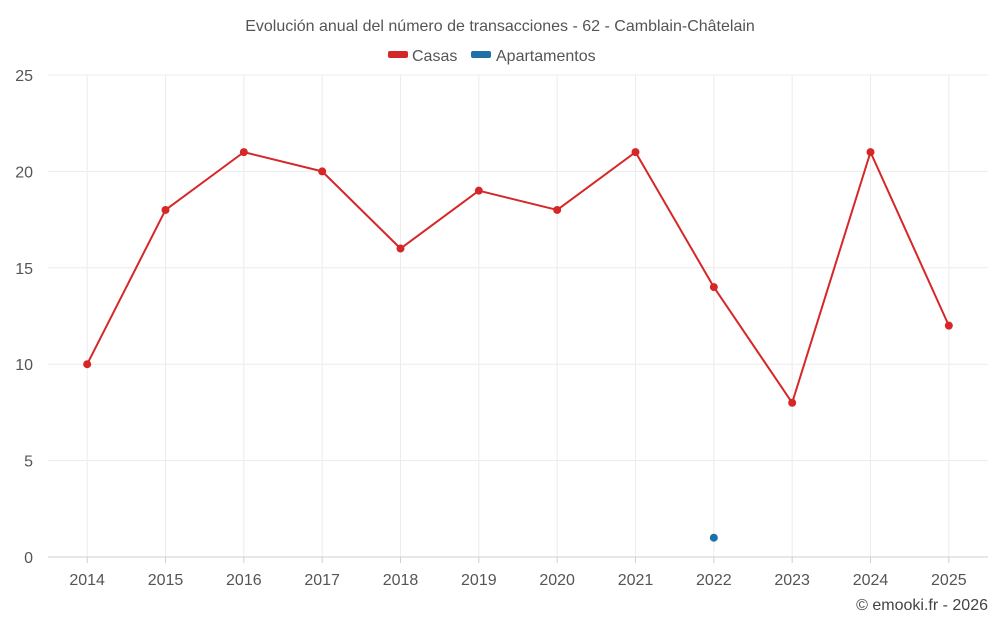 Image resolution: width=1000 pixels, height=625 pixels. I want to click on data-point-casas-2025, so click(948, 325).